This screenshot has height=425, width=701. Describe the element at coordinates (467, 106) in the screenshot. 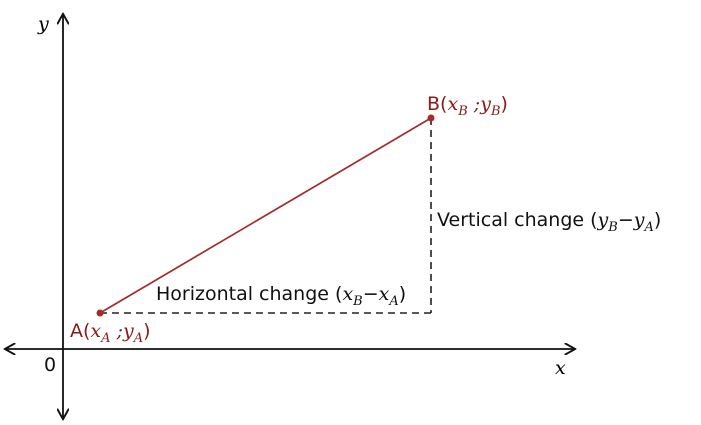

I see `point-b-label: B(xB ;yB)` at that location.